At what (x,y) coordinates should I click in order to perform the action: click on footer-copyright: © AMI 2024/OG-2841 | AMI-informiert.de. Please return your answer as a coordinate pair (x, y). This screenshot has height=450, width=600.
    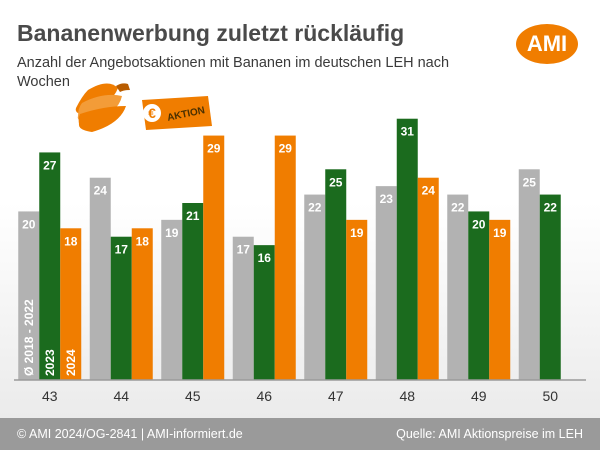
    Looking at the image, I should click on (130, 434).